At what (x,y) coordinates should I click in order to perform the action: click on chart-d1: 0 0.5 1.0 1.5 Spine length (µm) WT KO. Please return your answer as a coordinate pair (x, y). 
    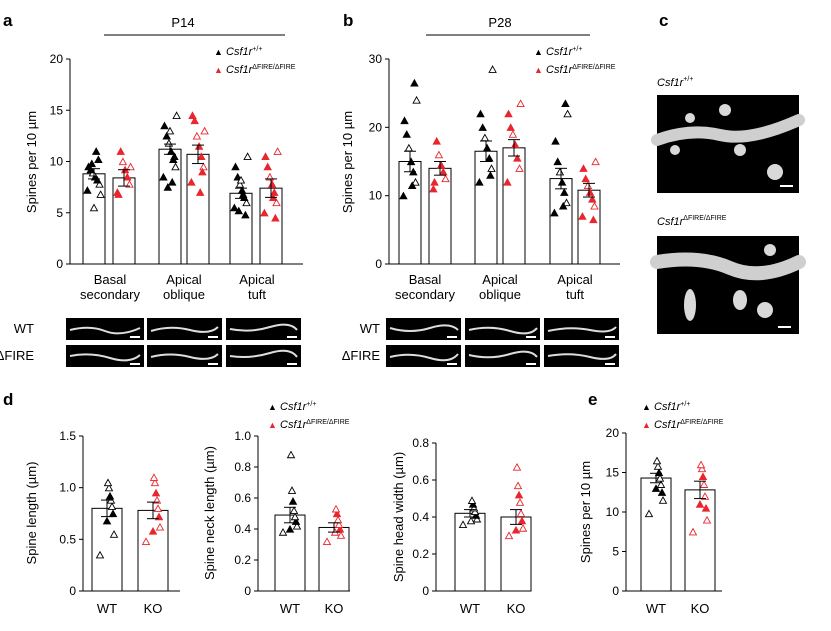
    Looking at the image, I should click on (102, 522).